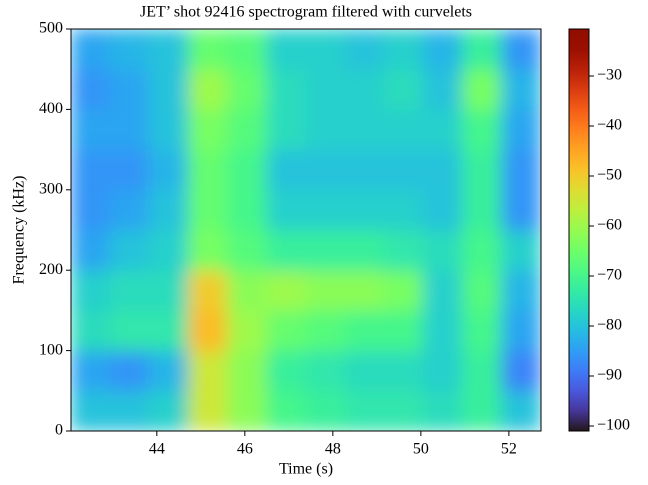 The image size is (648, 485). I want to click on colorbar-tick-label: −40, so click(609, 125).